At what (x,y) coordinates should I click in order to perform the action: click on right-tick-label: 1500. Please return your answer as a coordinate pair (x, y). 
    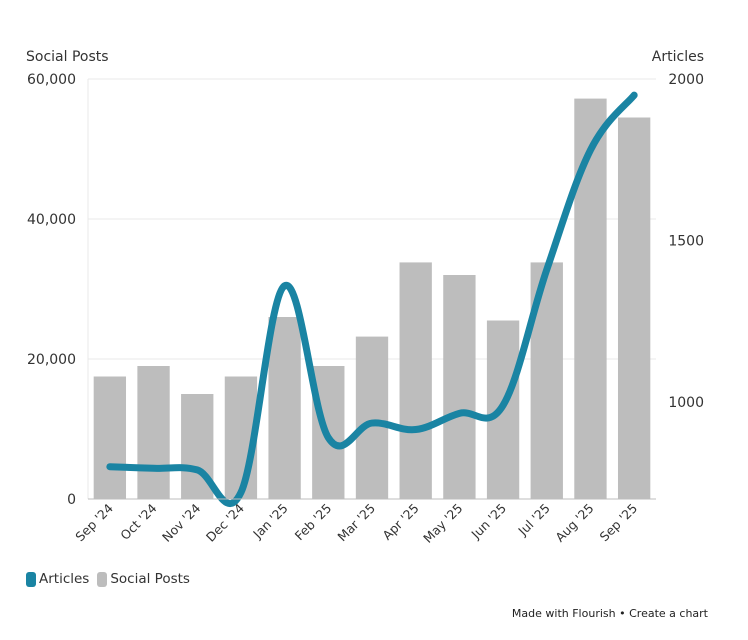
    Looking at the image, I should click on (686, 242).